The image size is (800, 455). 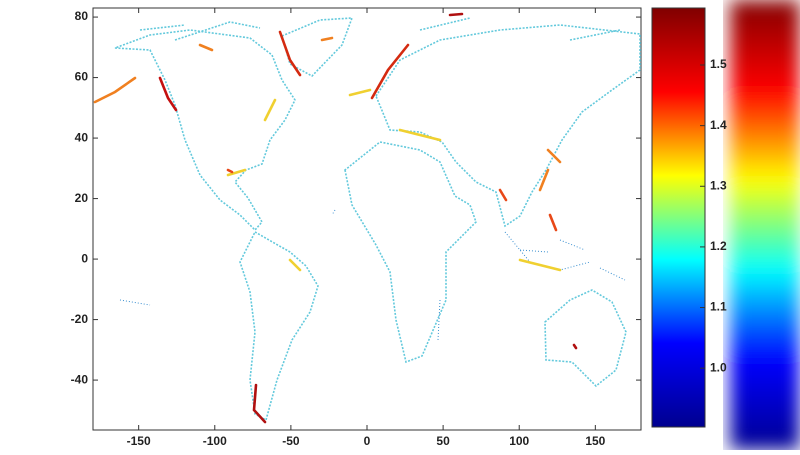 What do you see at coordinates (80, 379) in the screenshot?
I see `y-tick-label: -40` at bounding box center [80, 379].